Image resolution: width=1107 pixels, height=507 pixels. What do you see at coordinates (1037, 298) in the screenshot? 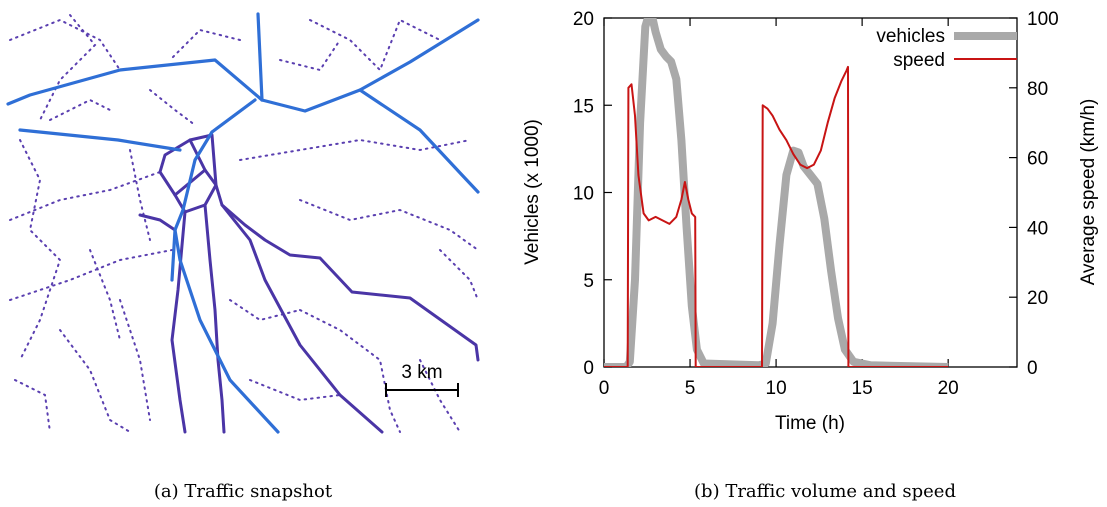
I see `y2-tick-label: 20` at bounding box center [1037, 298].